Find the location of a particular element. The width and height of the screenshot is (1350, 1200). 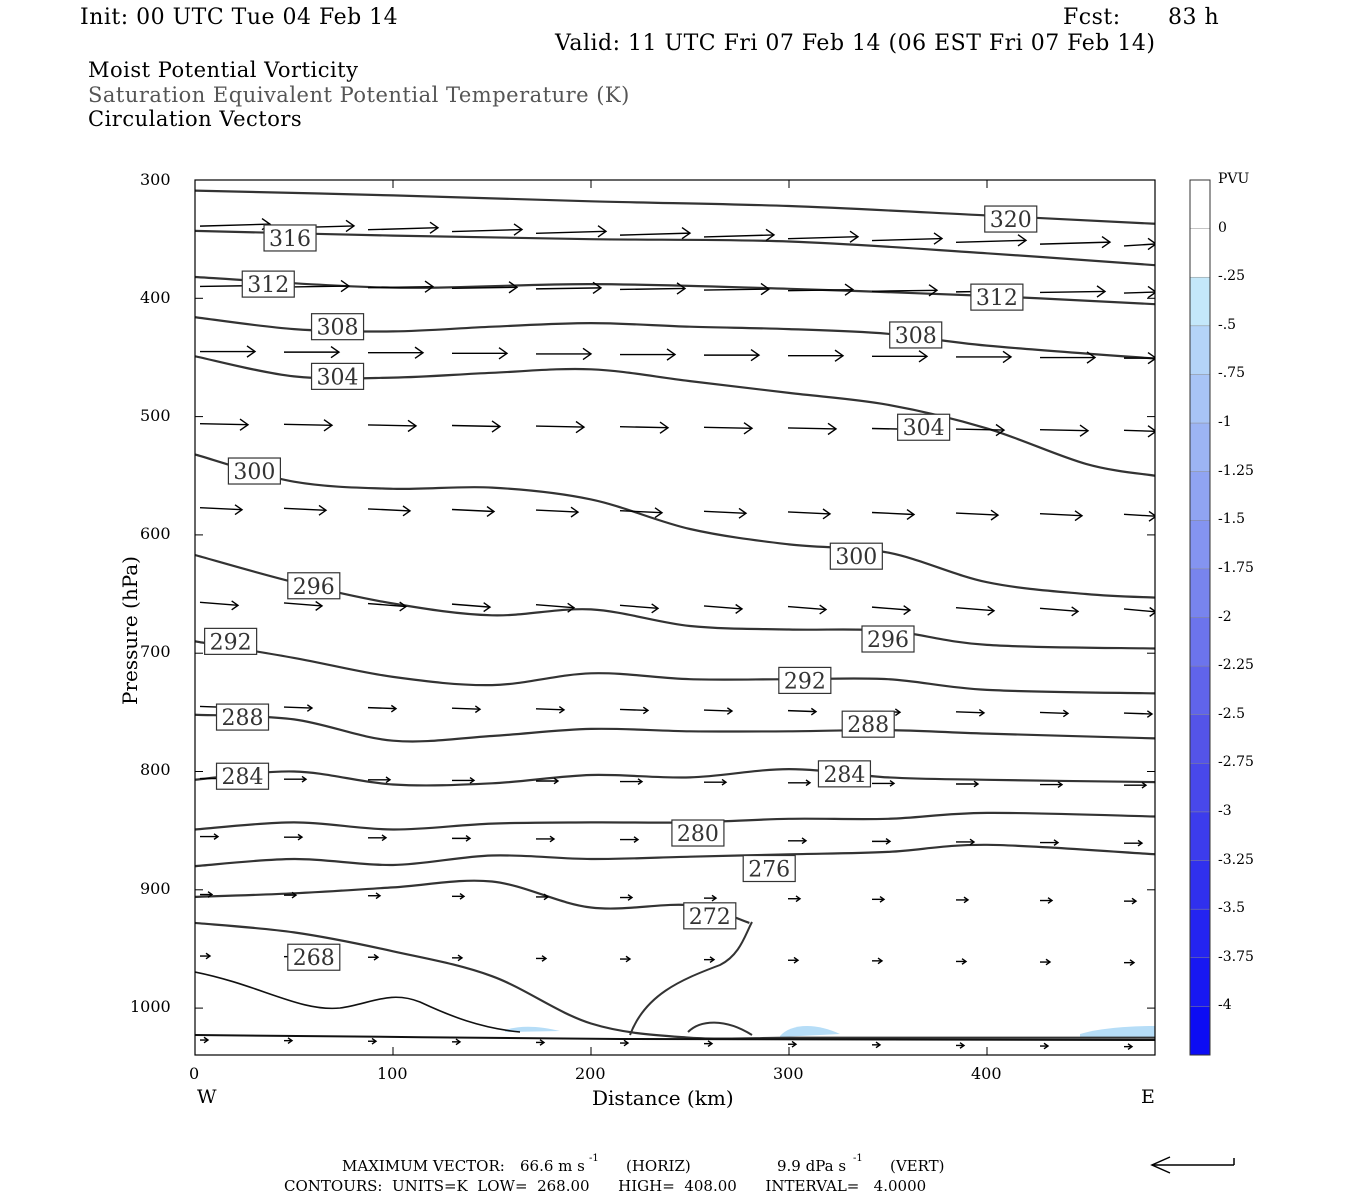

y-tick-label: 1000 is located at coordinates (150, 1006).